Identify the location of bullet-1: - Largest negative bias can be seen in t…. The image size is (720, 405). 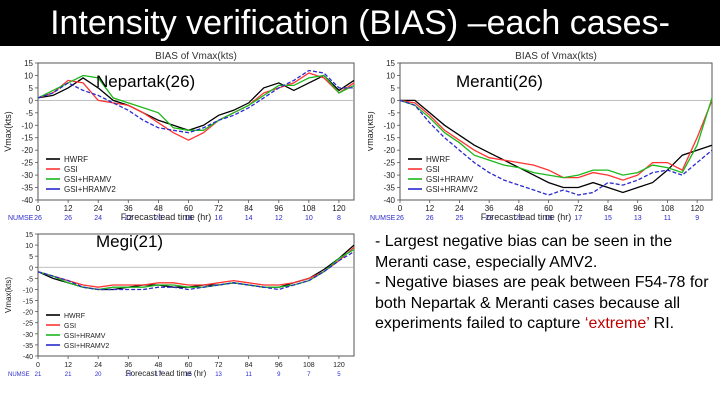
(524, 252).